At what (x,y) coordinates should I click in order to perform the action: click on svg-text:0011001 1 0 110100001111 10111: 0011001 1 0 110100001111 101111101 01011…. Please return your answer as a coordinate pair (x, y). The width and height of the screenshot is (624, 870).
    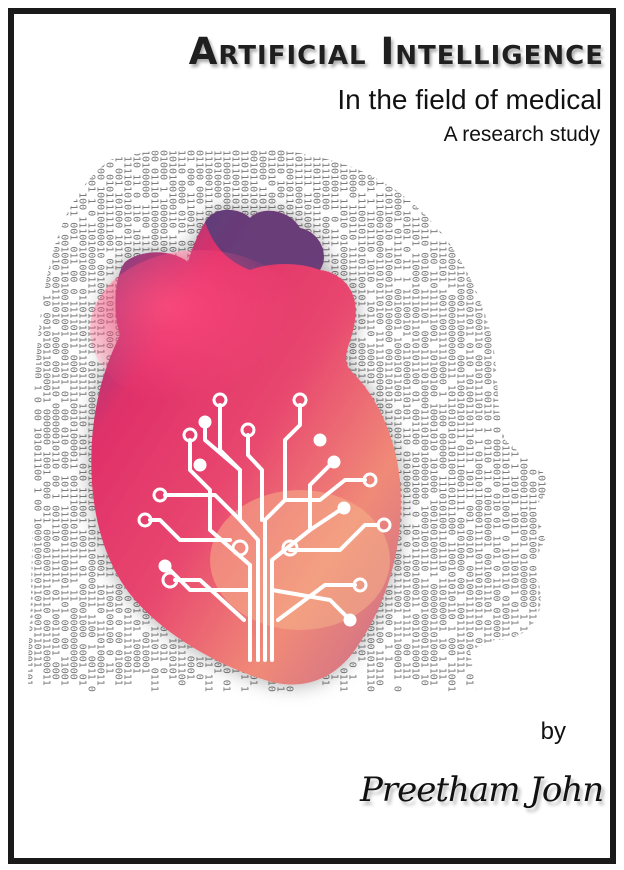
    Looking at the image, I should click on (91, 421).